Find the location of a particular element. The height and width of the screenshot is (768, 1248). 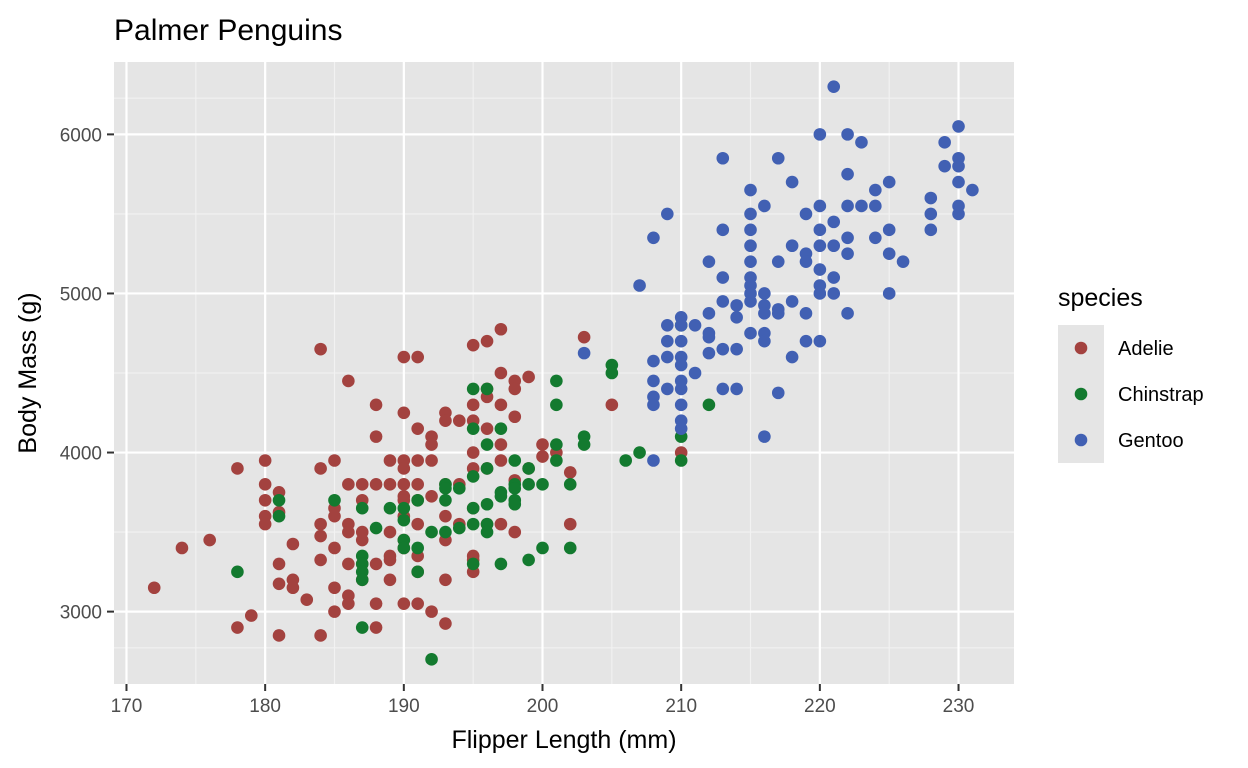

legend-key-adelie is located at coordinates (1081, 348).